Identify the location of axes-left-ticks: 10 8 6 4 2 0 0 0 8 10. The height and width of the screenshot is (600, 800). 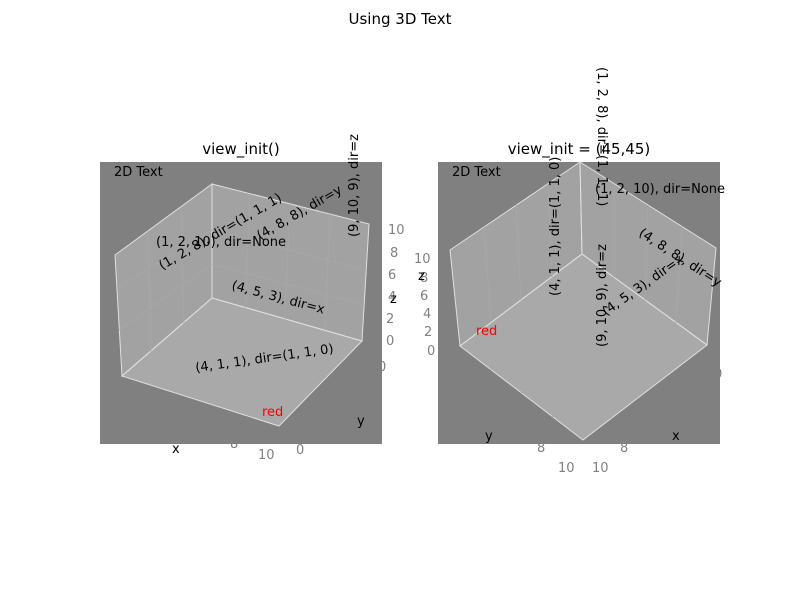
(317, 343).